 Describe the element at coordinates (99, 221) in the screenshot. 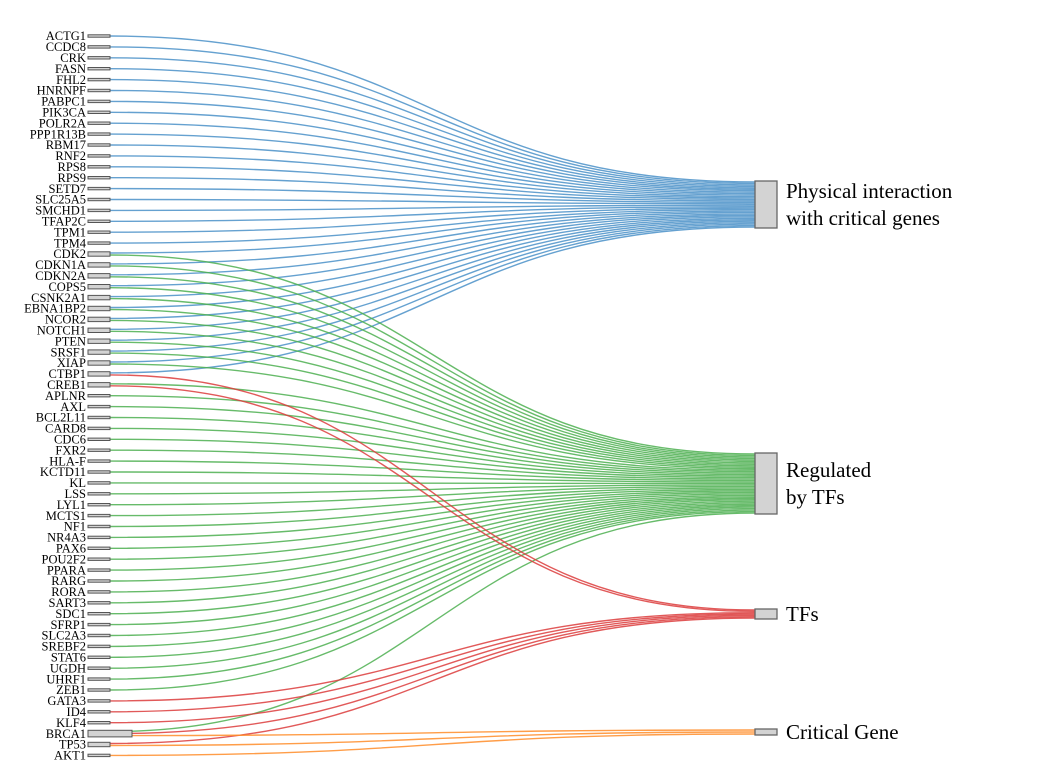

I see `source-node-tfap2c` at that location.